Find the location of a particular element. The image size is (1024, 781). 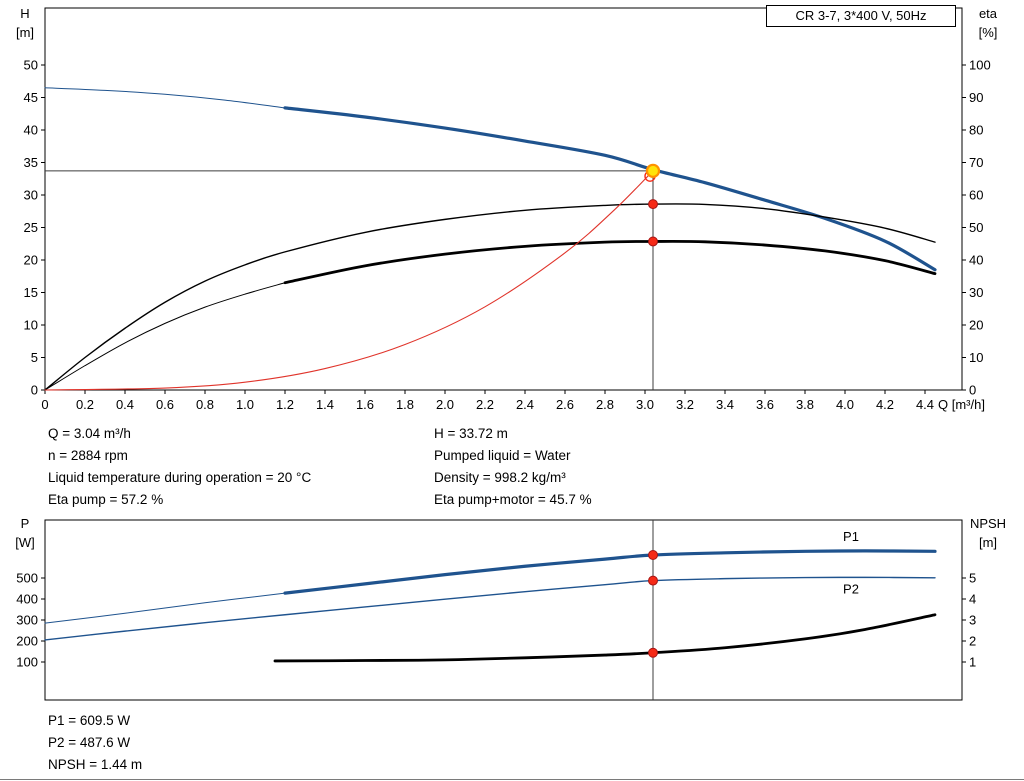

p-tick-label: 200 is located at coordinates (27, 641).